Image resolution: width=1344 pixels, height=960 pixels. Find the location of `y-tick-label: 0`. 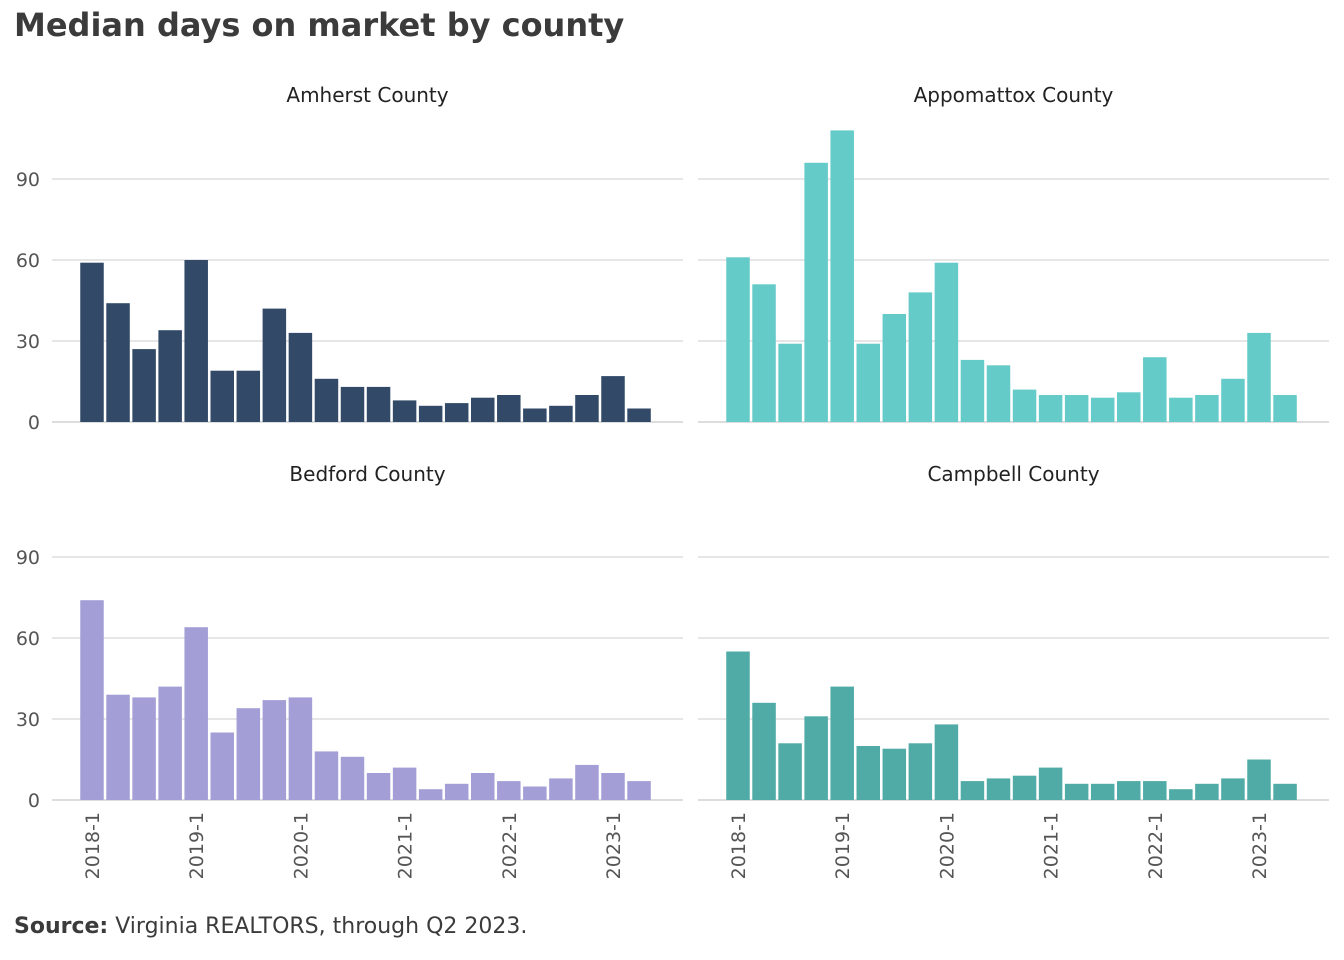

y-tick-label: 0 is located at coordinates (34, 423).